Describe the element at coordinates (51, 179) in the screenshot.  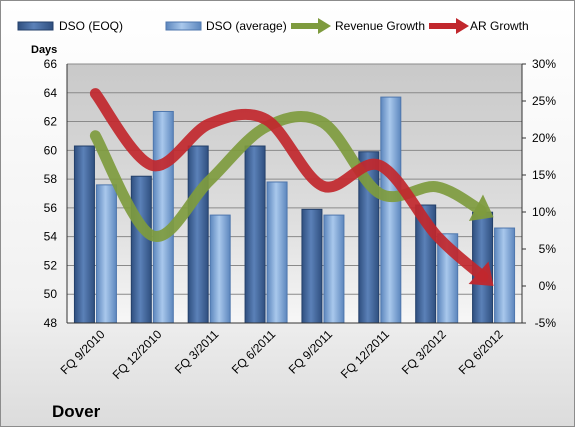
I see `y-tick-label: 58` at that location.